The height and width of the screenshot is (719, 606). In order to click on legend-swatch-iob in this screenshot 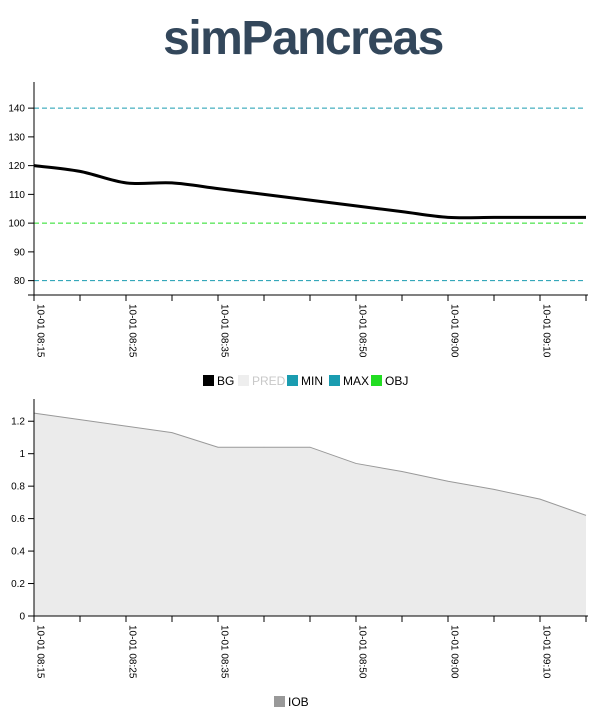, I will do `click(279, 701)`.